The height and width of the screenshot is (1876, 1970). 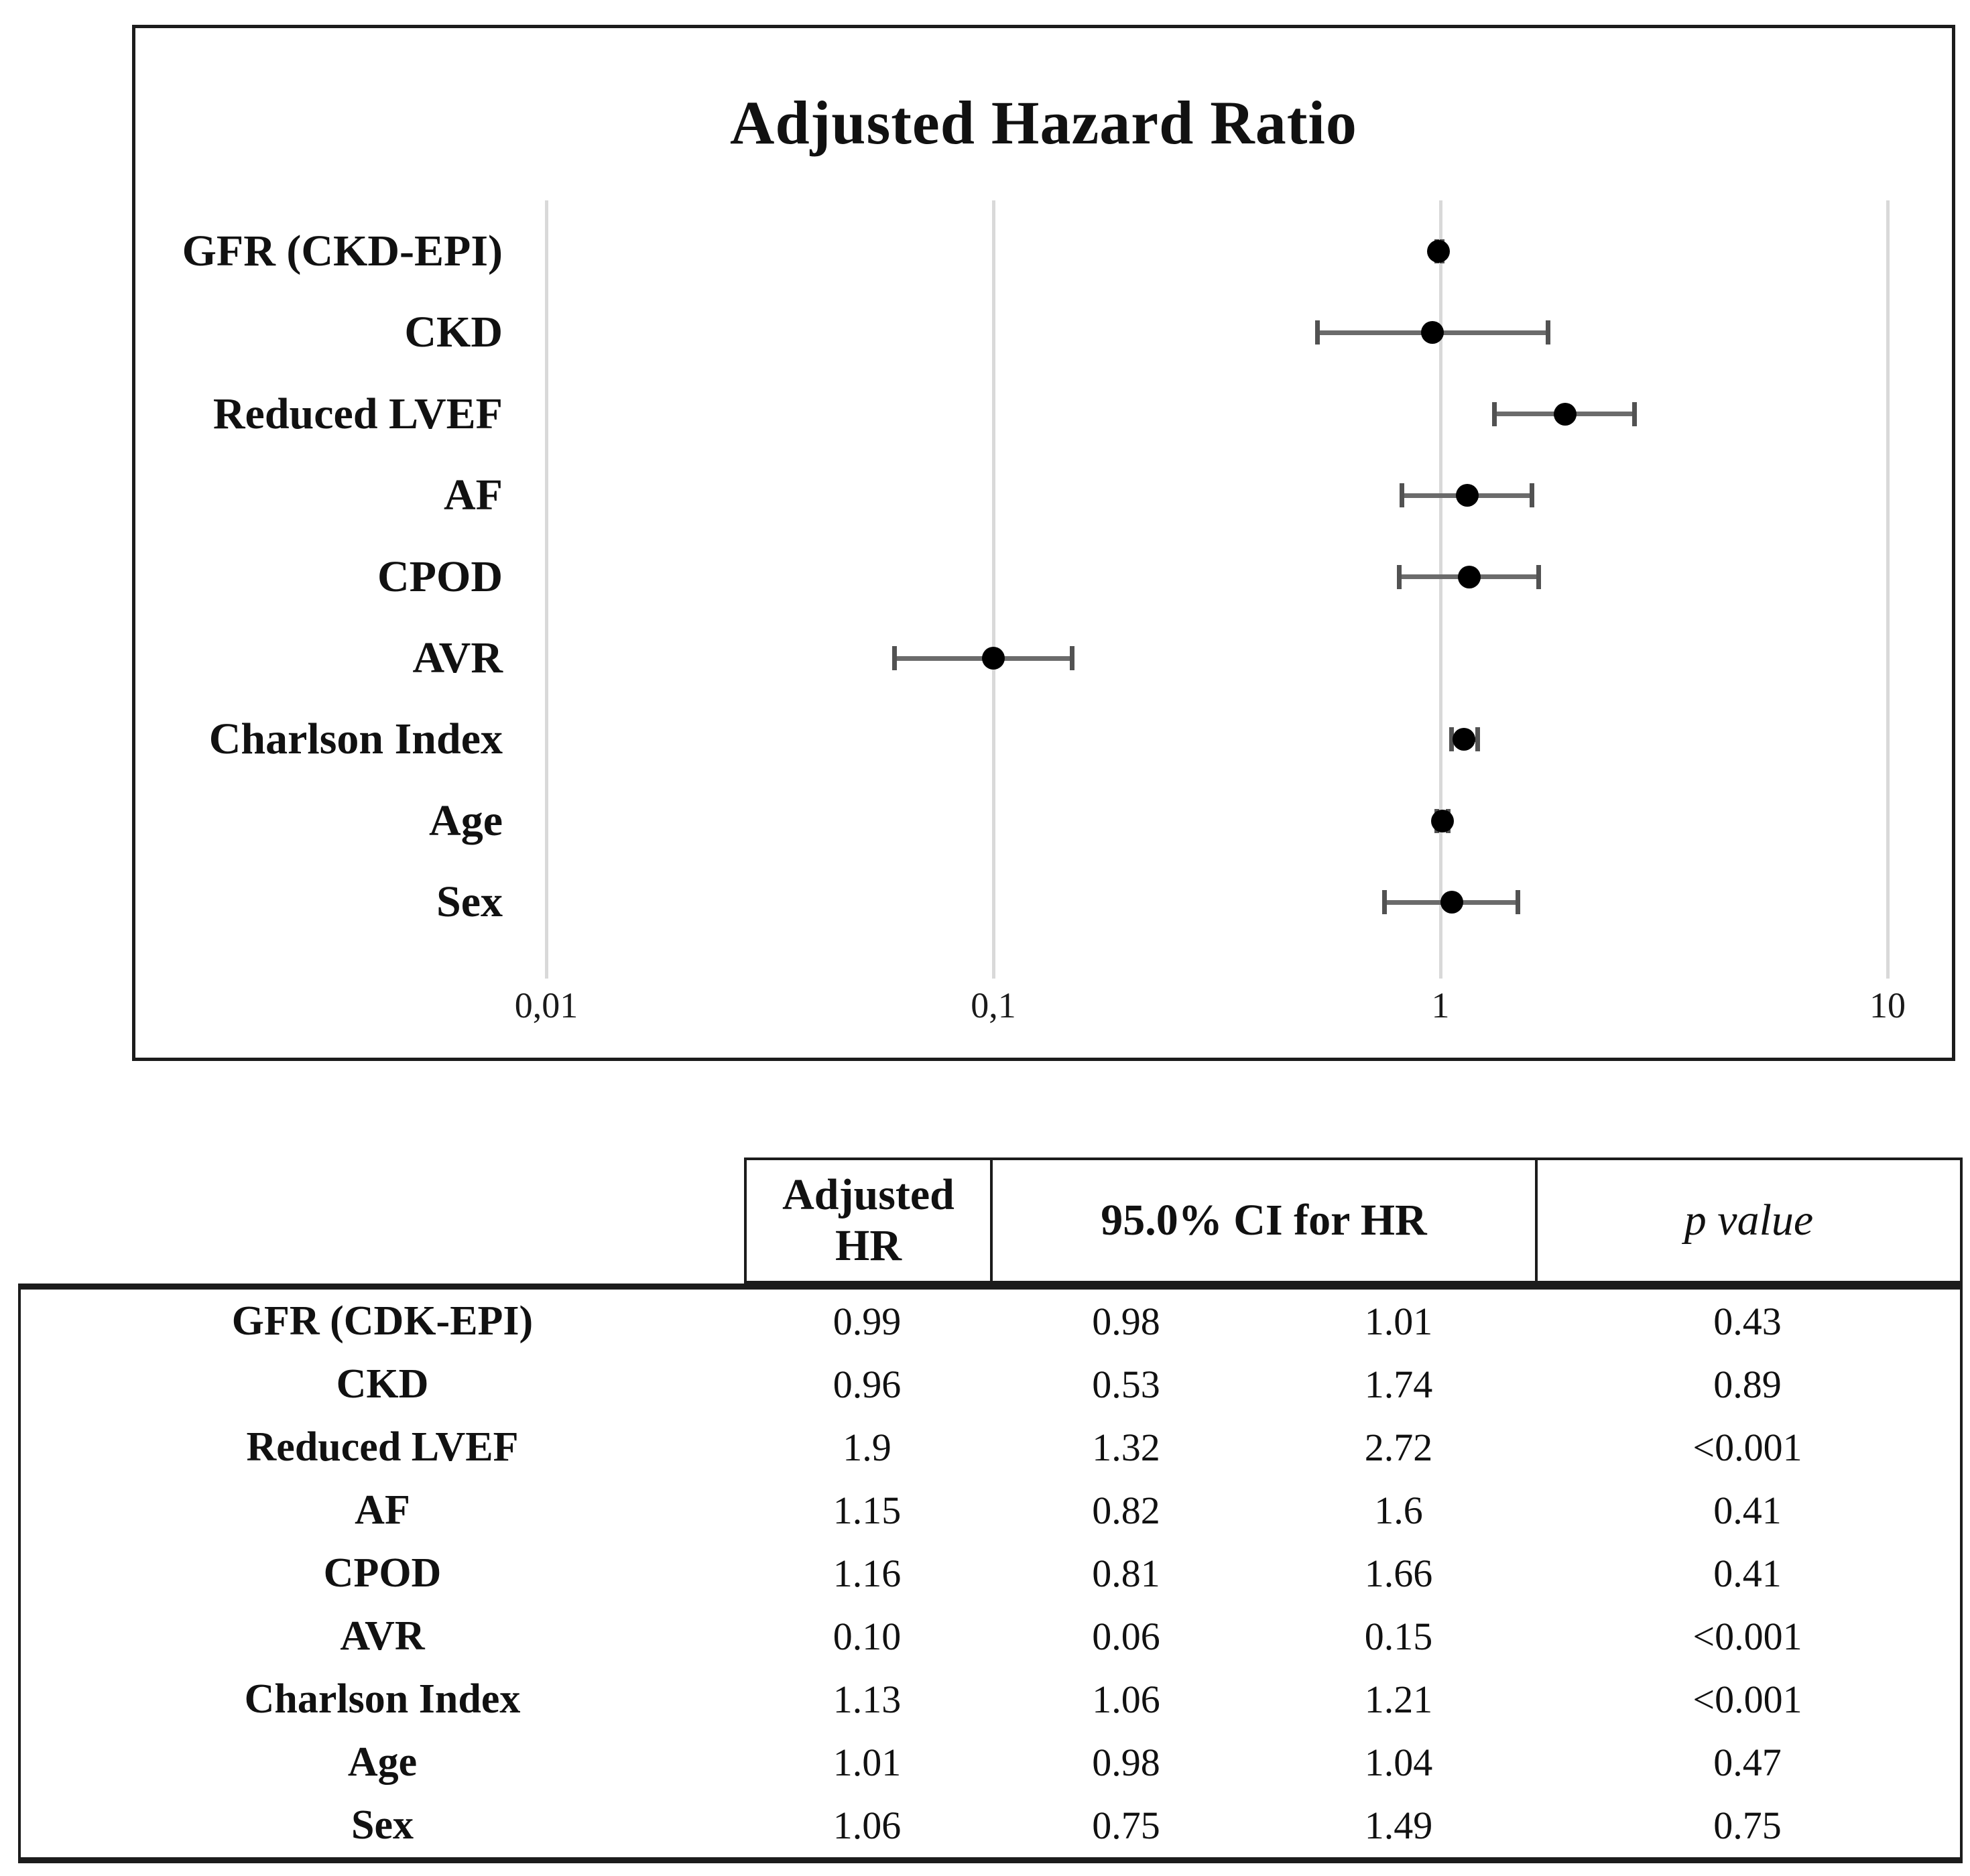 I want to click on table-cell-label: GFR (CDK-EPI), so click(x=383, y=1321).